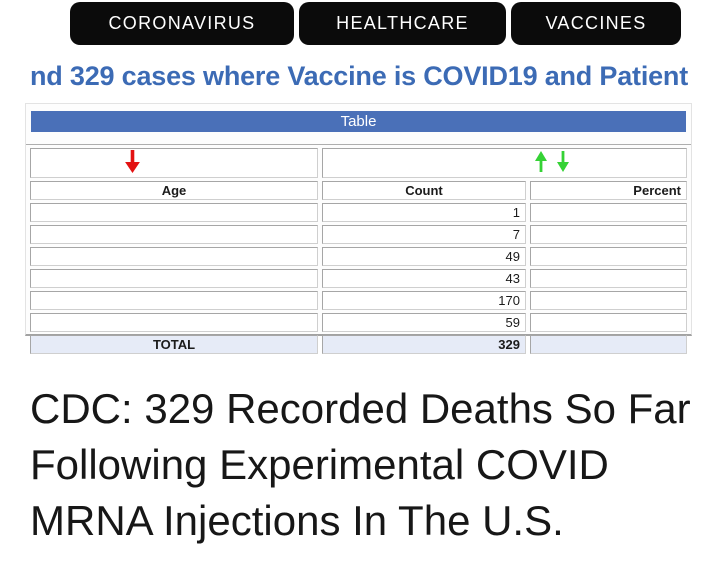  What do you see at coordinates (608, 190) in the screenshot?
I see `column-header-percent: Percent` at bounding box center [608, 190].